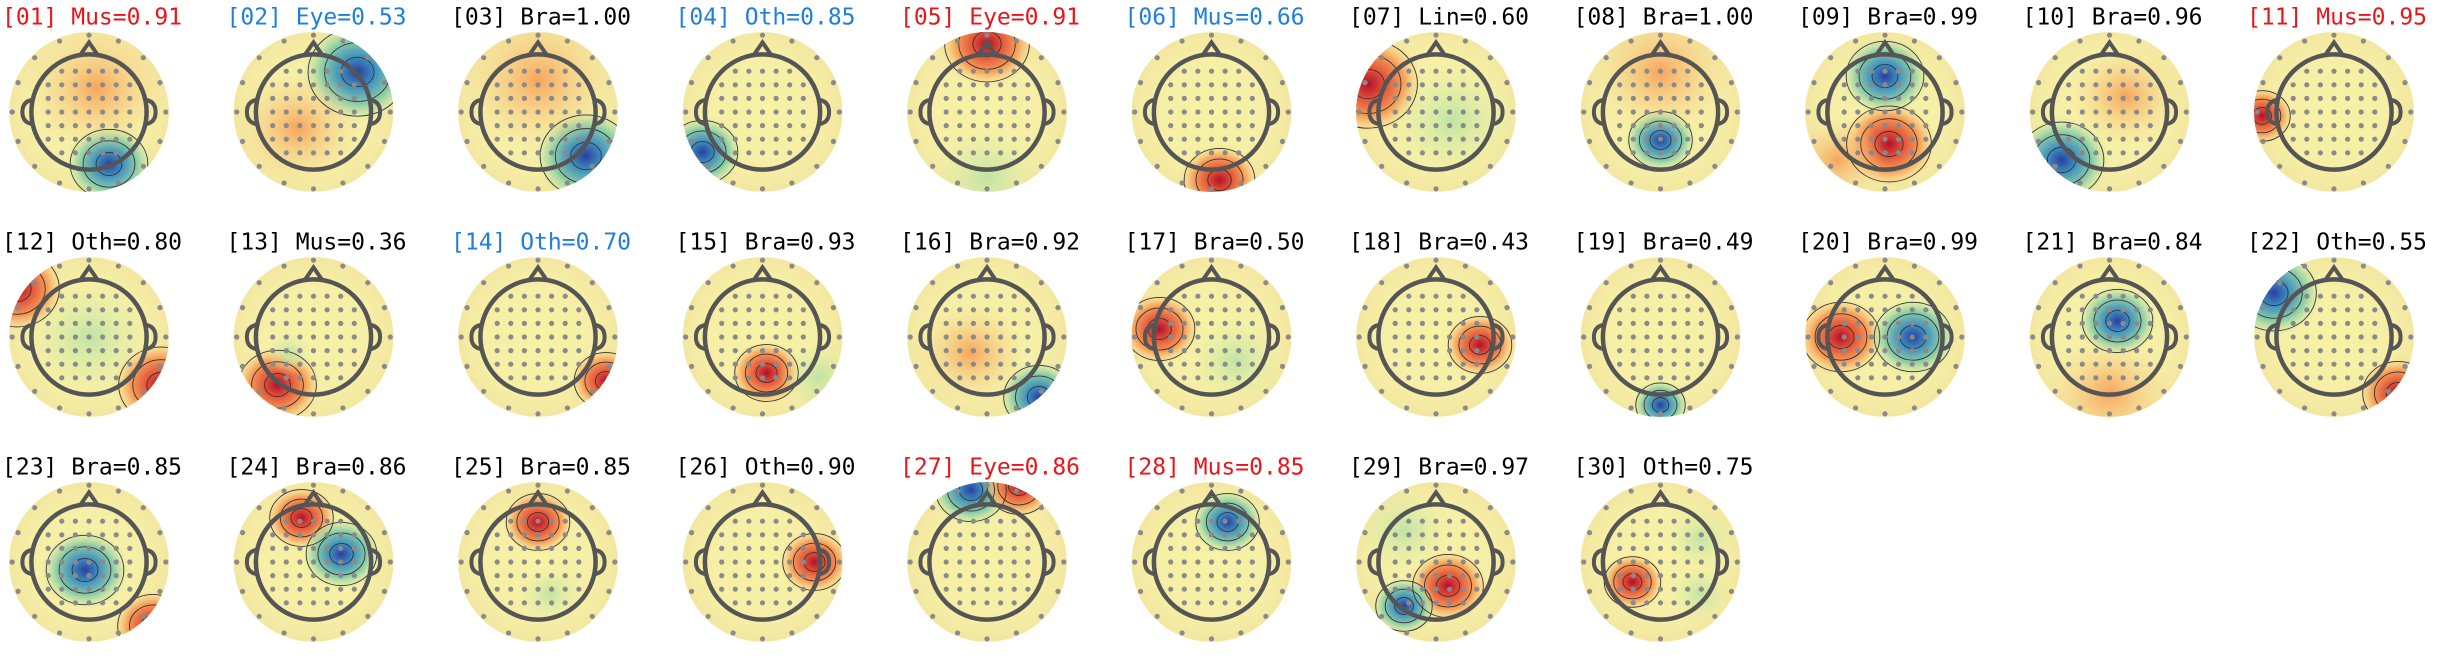 This screenshot has height=667, width=2438. I want to click on topomap-panel: [01] Mus=0.91, so click(92, 98).